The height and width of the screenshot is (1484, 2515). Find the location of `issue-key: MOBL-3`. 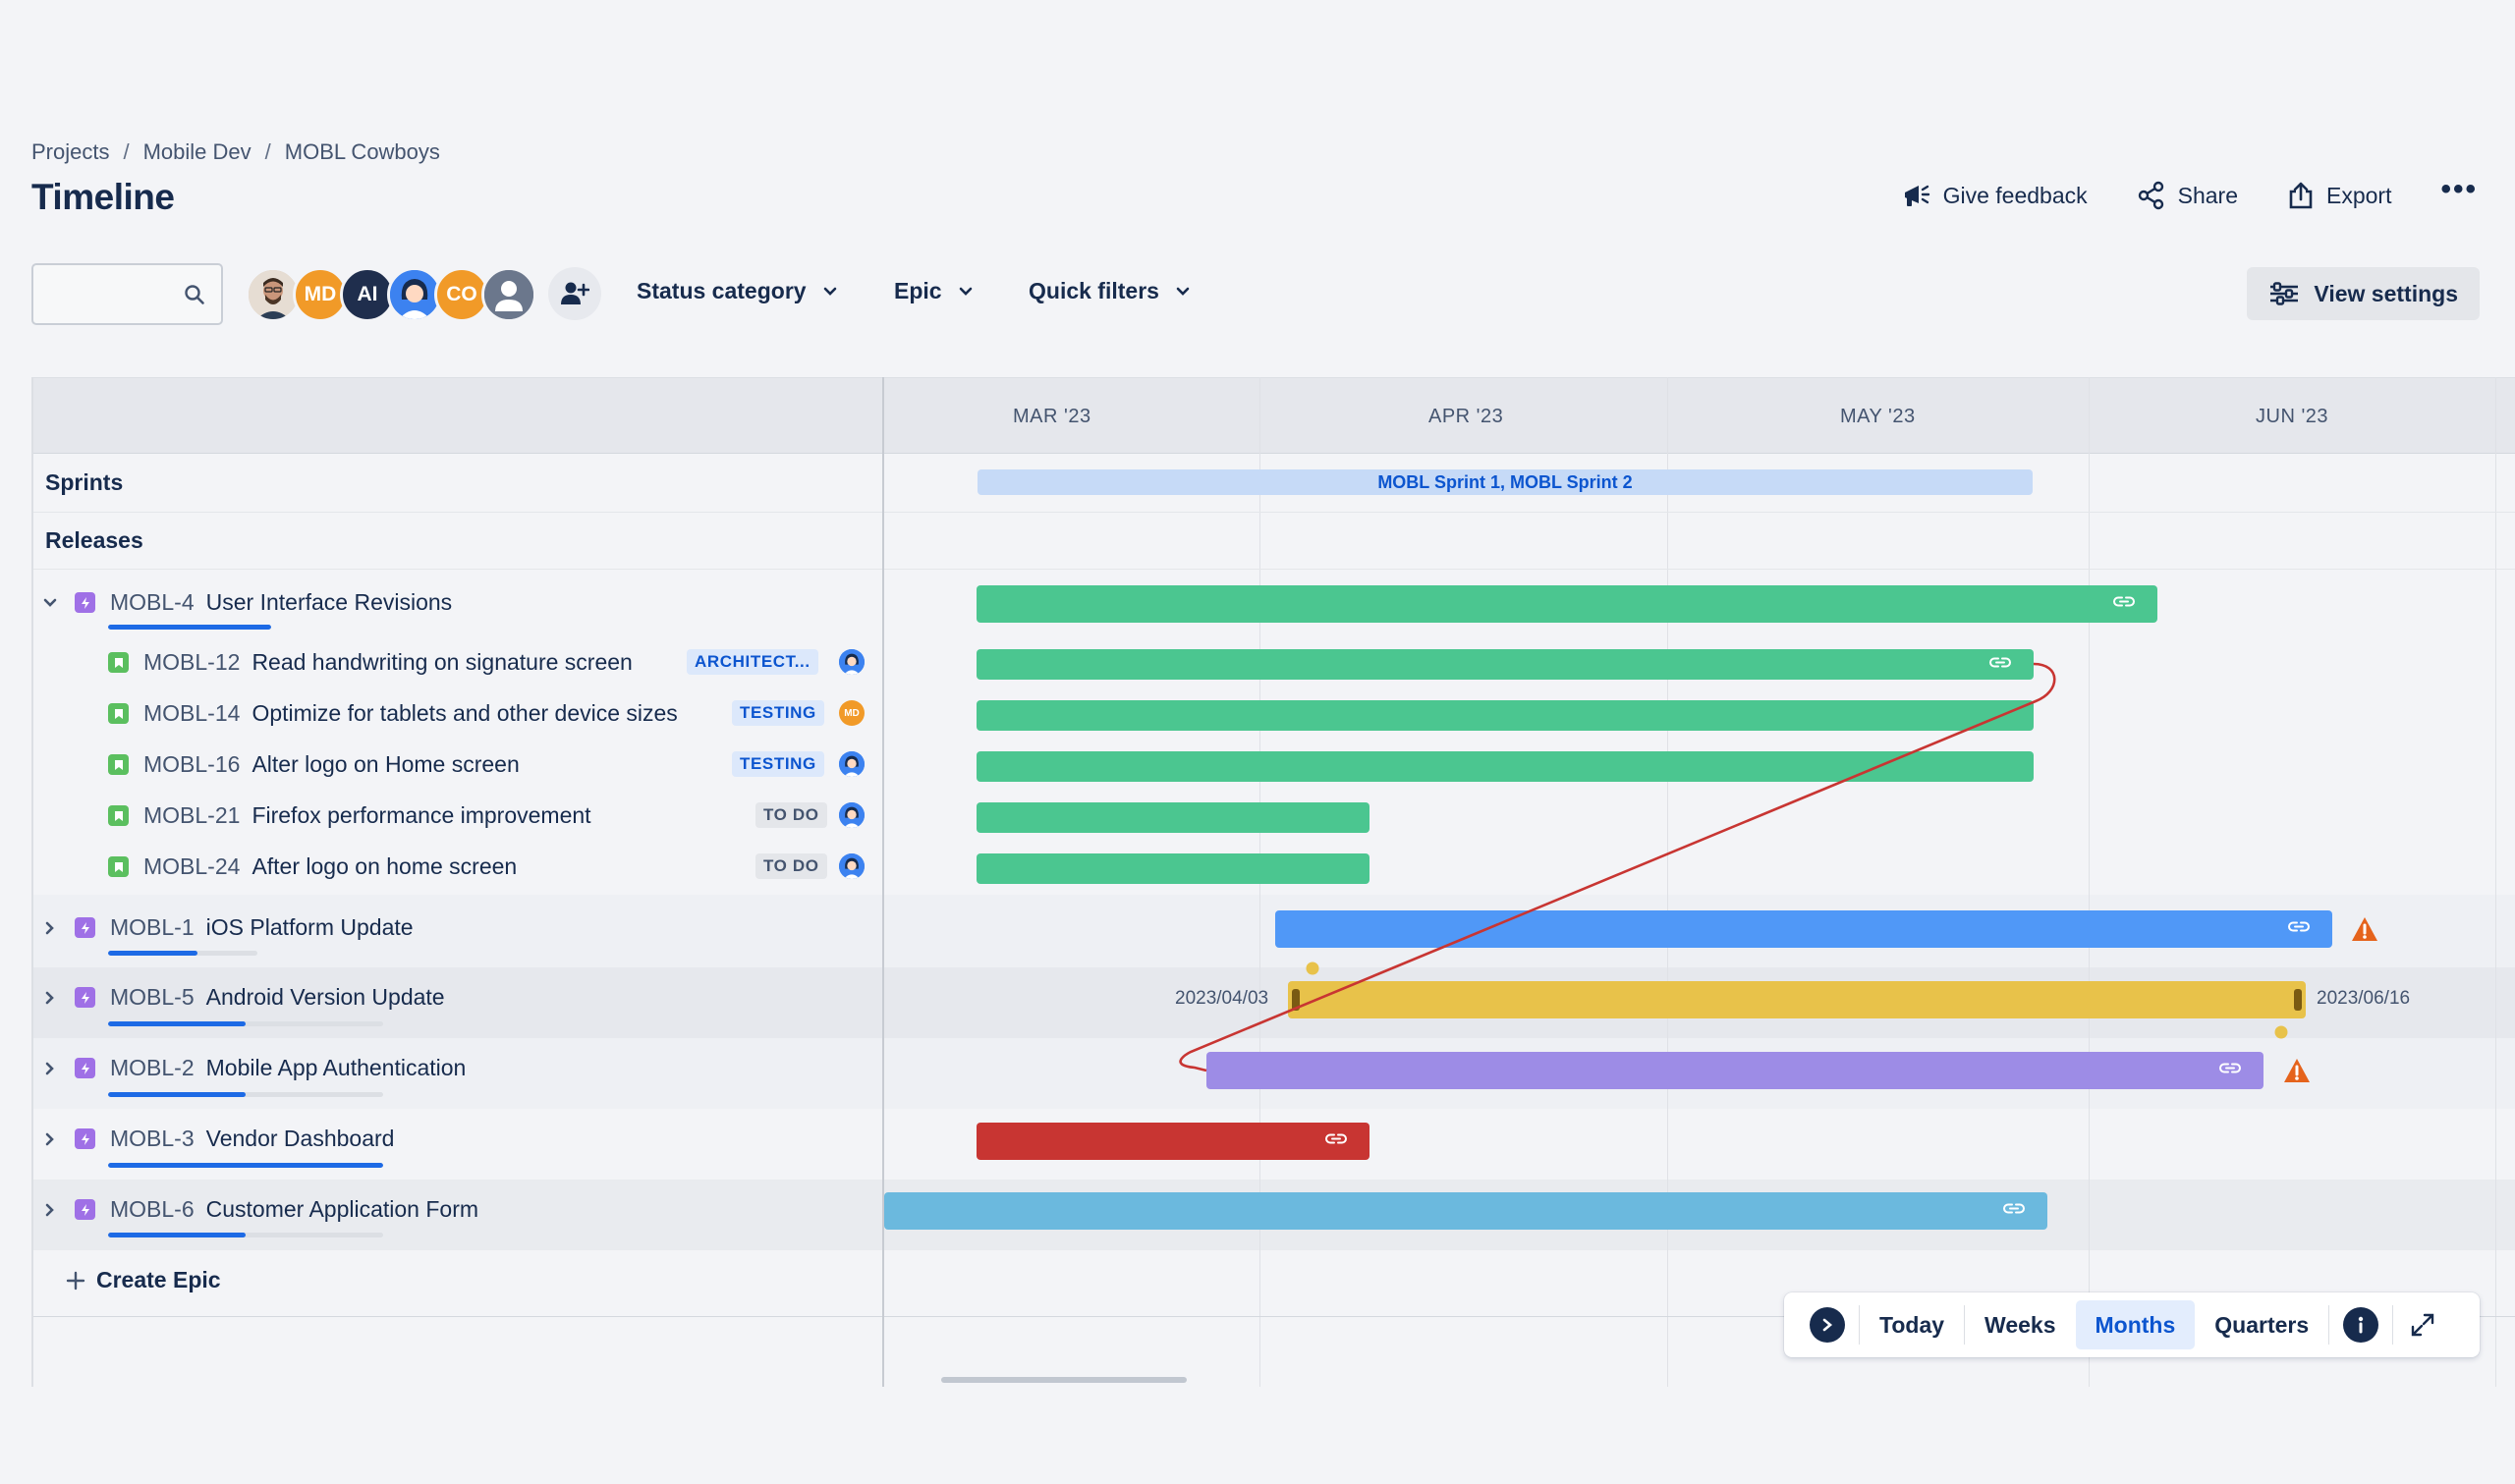

issue-key: MOBL-3 is located at coordinates (152, 1138).